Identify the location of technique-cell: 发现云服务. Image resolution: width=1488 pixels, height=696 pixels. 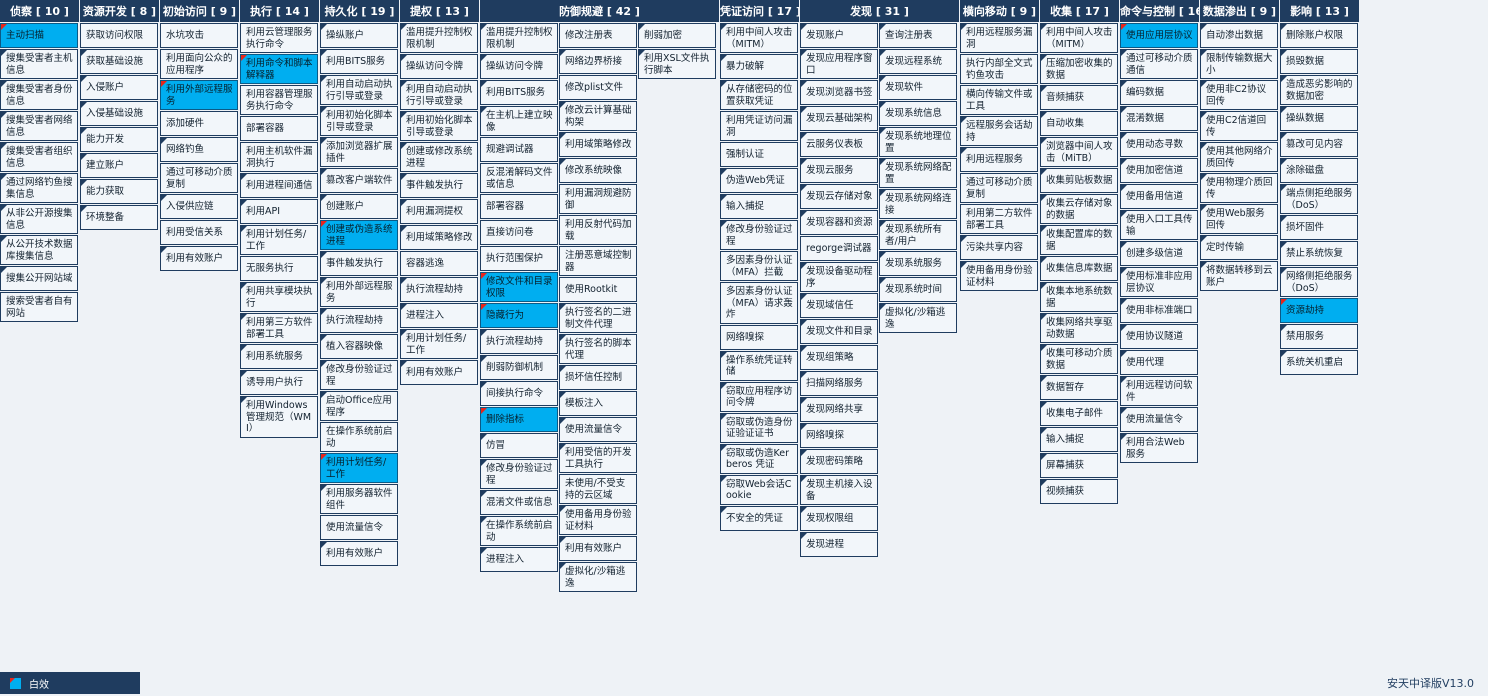
(839, 170).